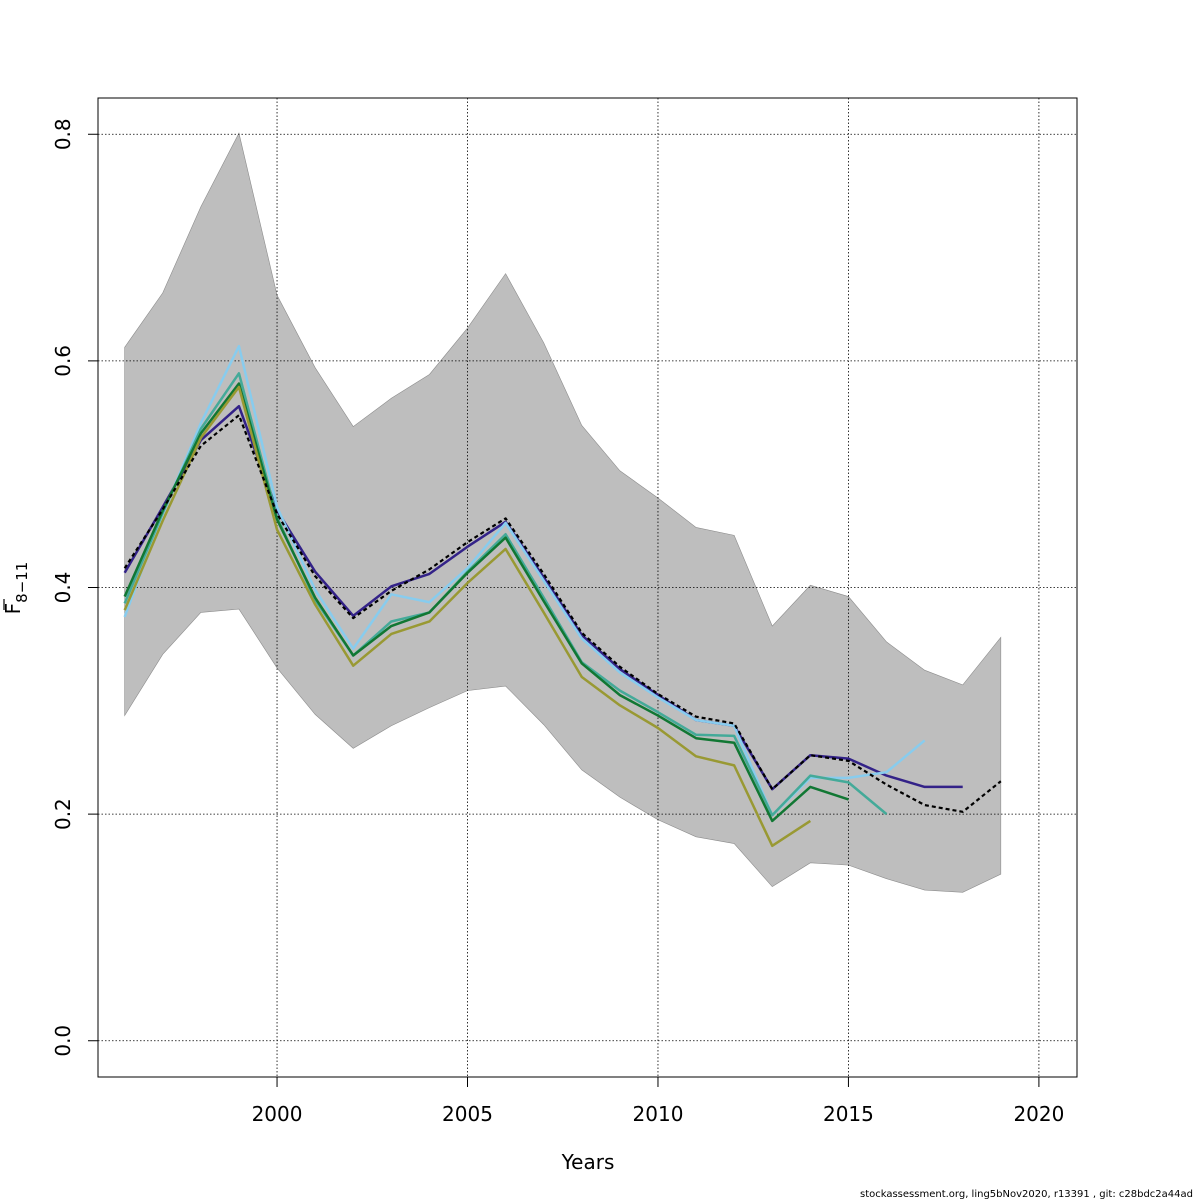 The image size is (1200, 1200). I want to click on x-tick-label: 2020, so click(1038, 1114).